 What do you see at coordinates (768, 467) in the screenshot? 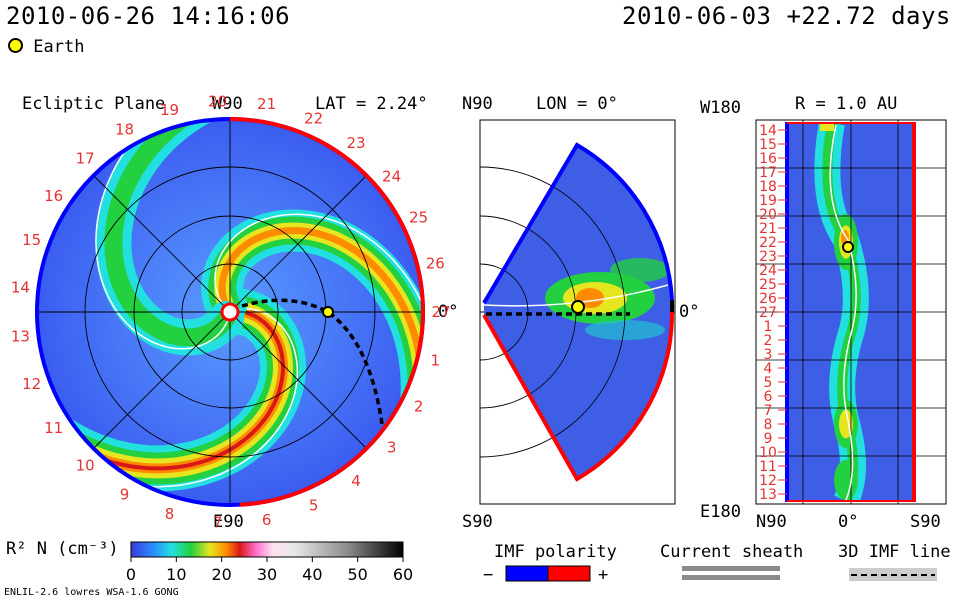
I see `radial-tick-label: 11` at bounding box center [768, 467].